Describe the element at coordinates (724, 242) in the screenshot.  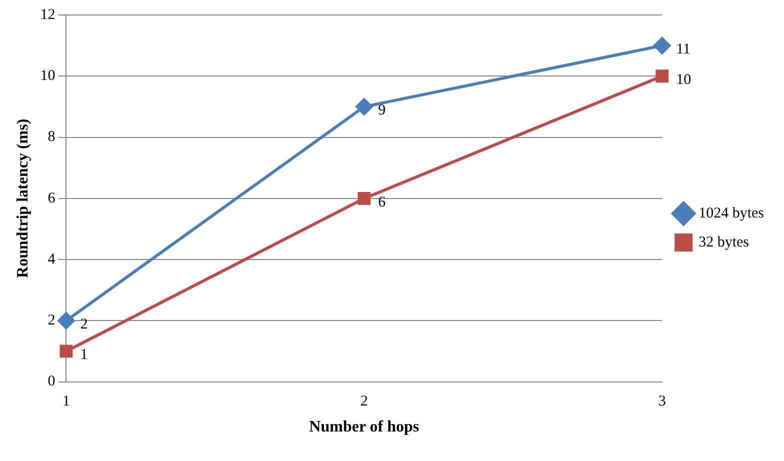
I see `legend-label: 32 bytes` at that location.